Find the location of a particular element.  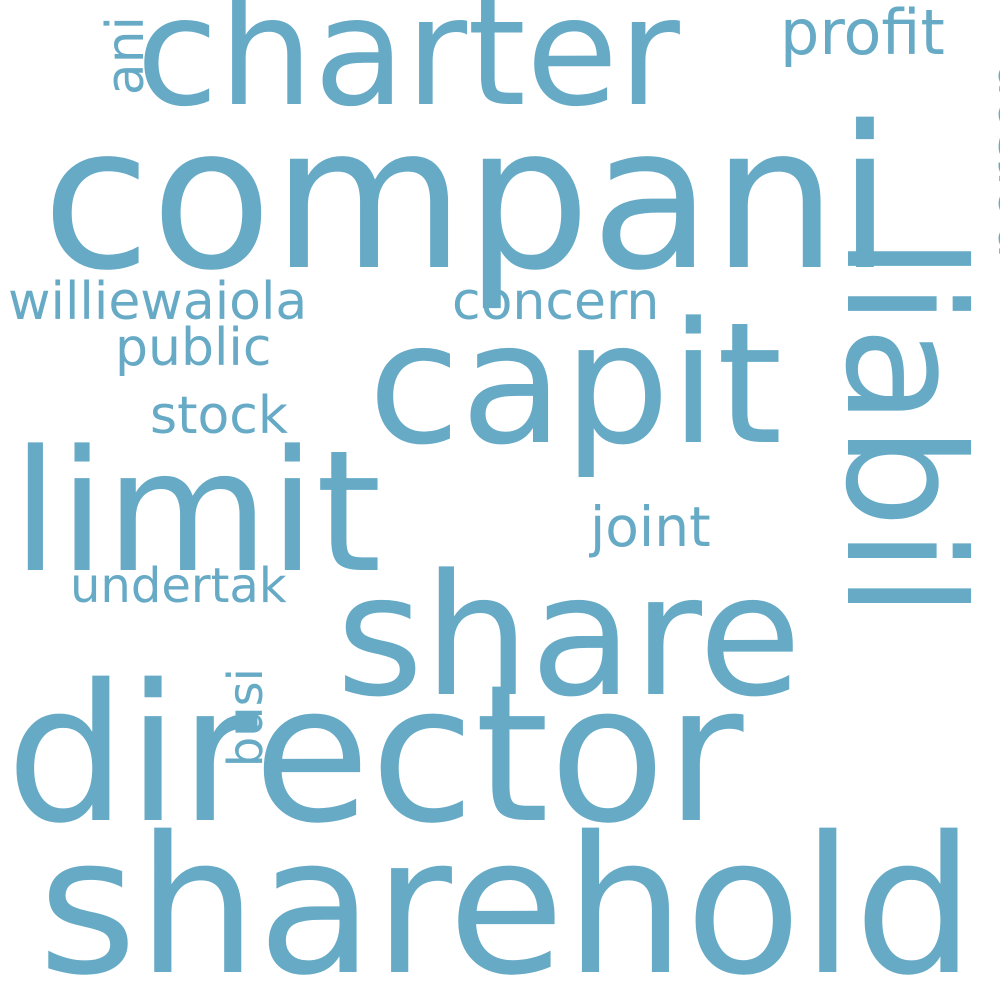

word-liabil: liabil is located at coordinates (903, 427).